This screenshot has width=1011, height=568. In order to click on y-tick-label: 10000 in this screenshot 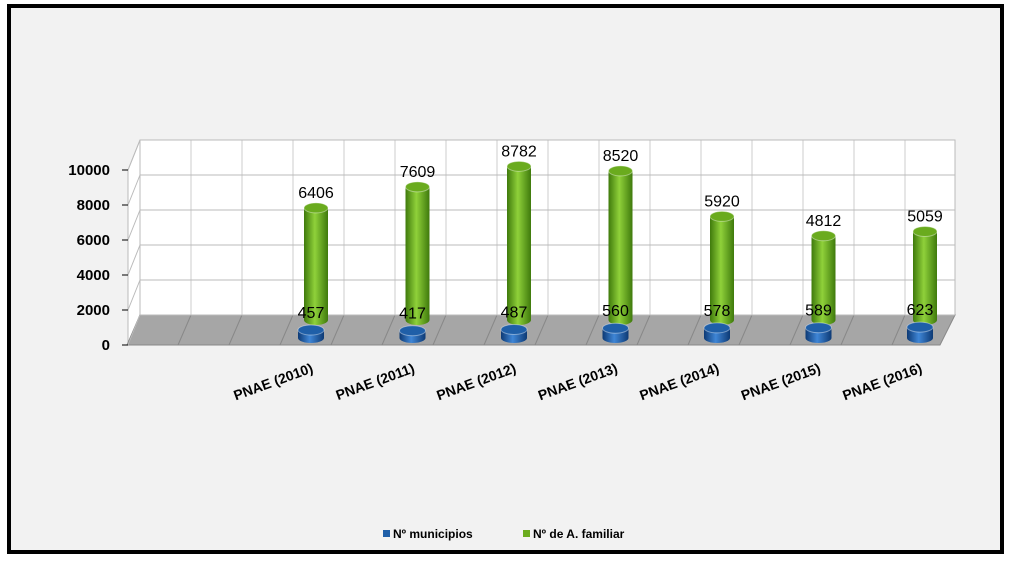, I will do `click(89, 170)`.